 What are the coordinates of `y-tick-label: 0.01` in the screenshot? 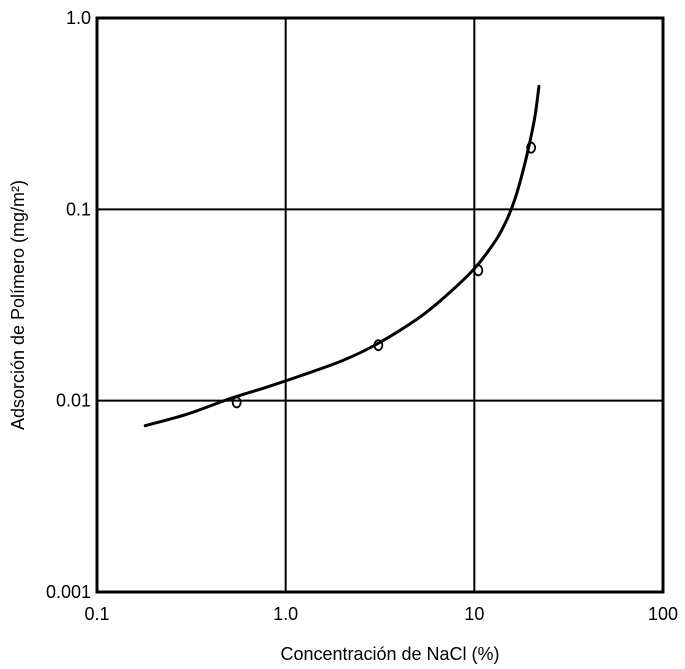 It's located at (73, 401).